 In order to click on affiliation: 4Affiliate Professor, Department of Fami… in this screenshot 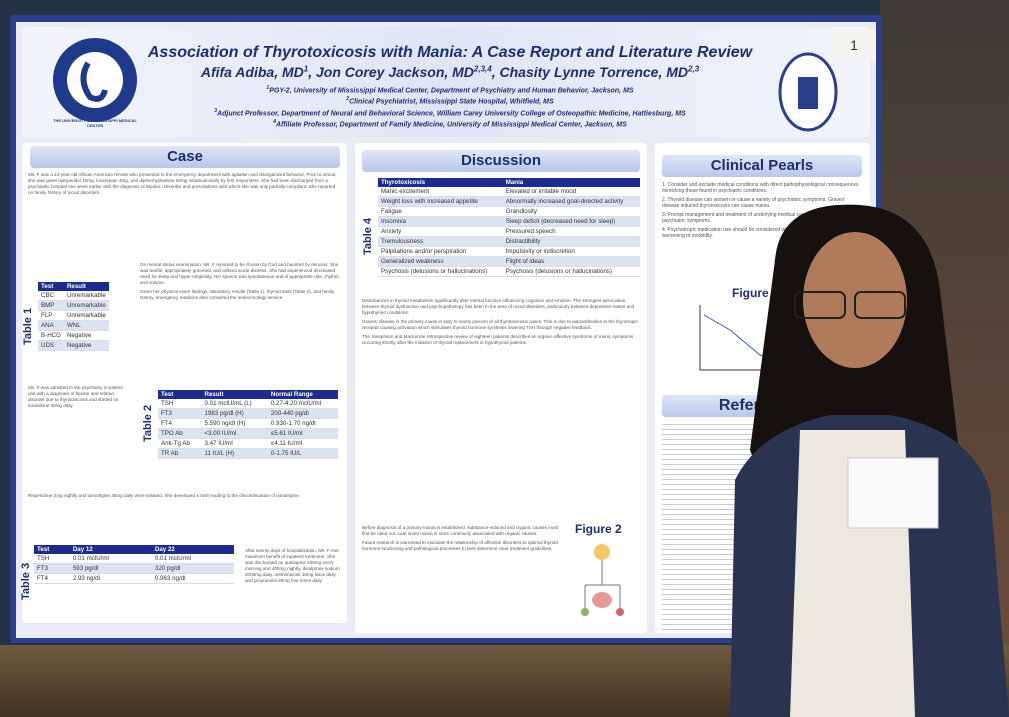, I will do `click(450, 123)`.